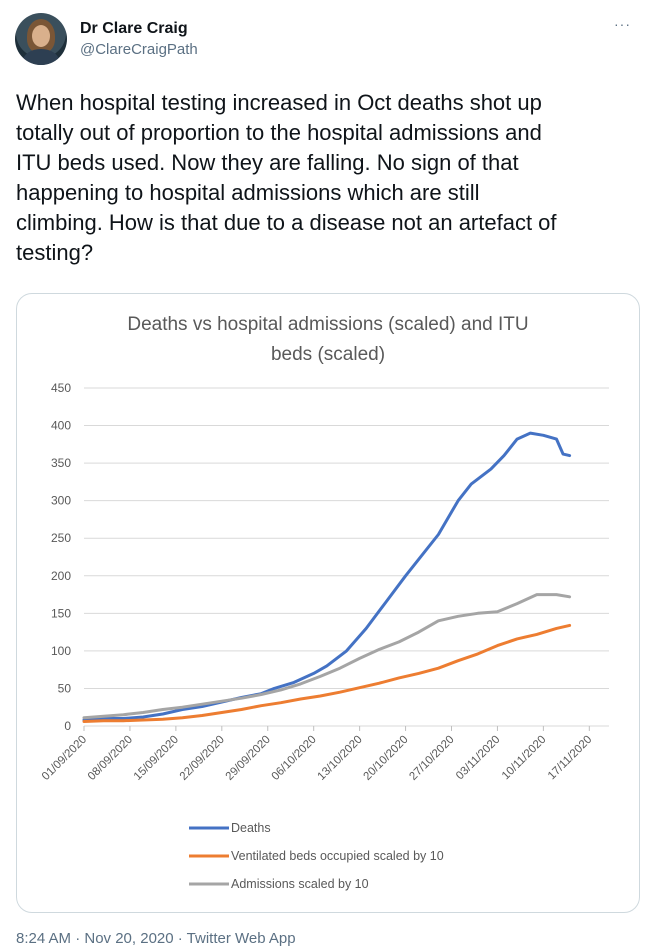  Describe the element at coordinates (431, 758) in the screenshot. I see `x-tick-label: 27/10/2020` at that location.